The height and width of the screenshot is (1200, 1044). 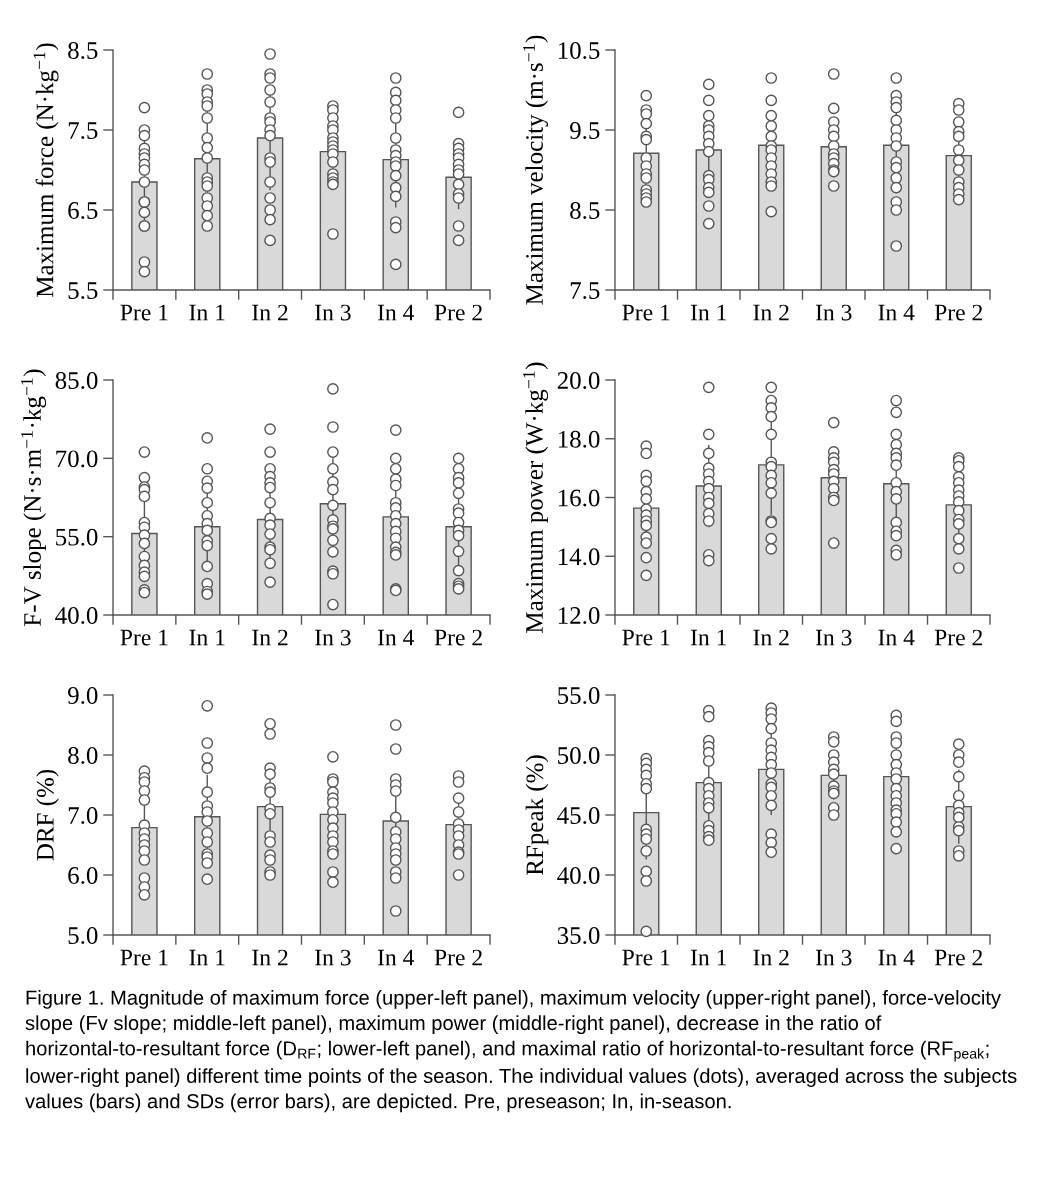 What do you see at coordinates (578, 936) in the screenshot?
I see `y-tick-label: 35.0` at bounding box center [578, 936].